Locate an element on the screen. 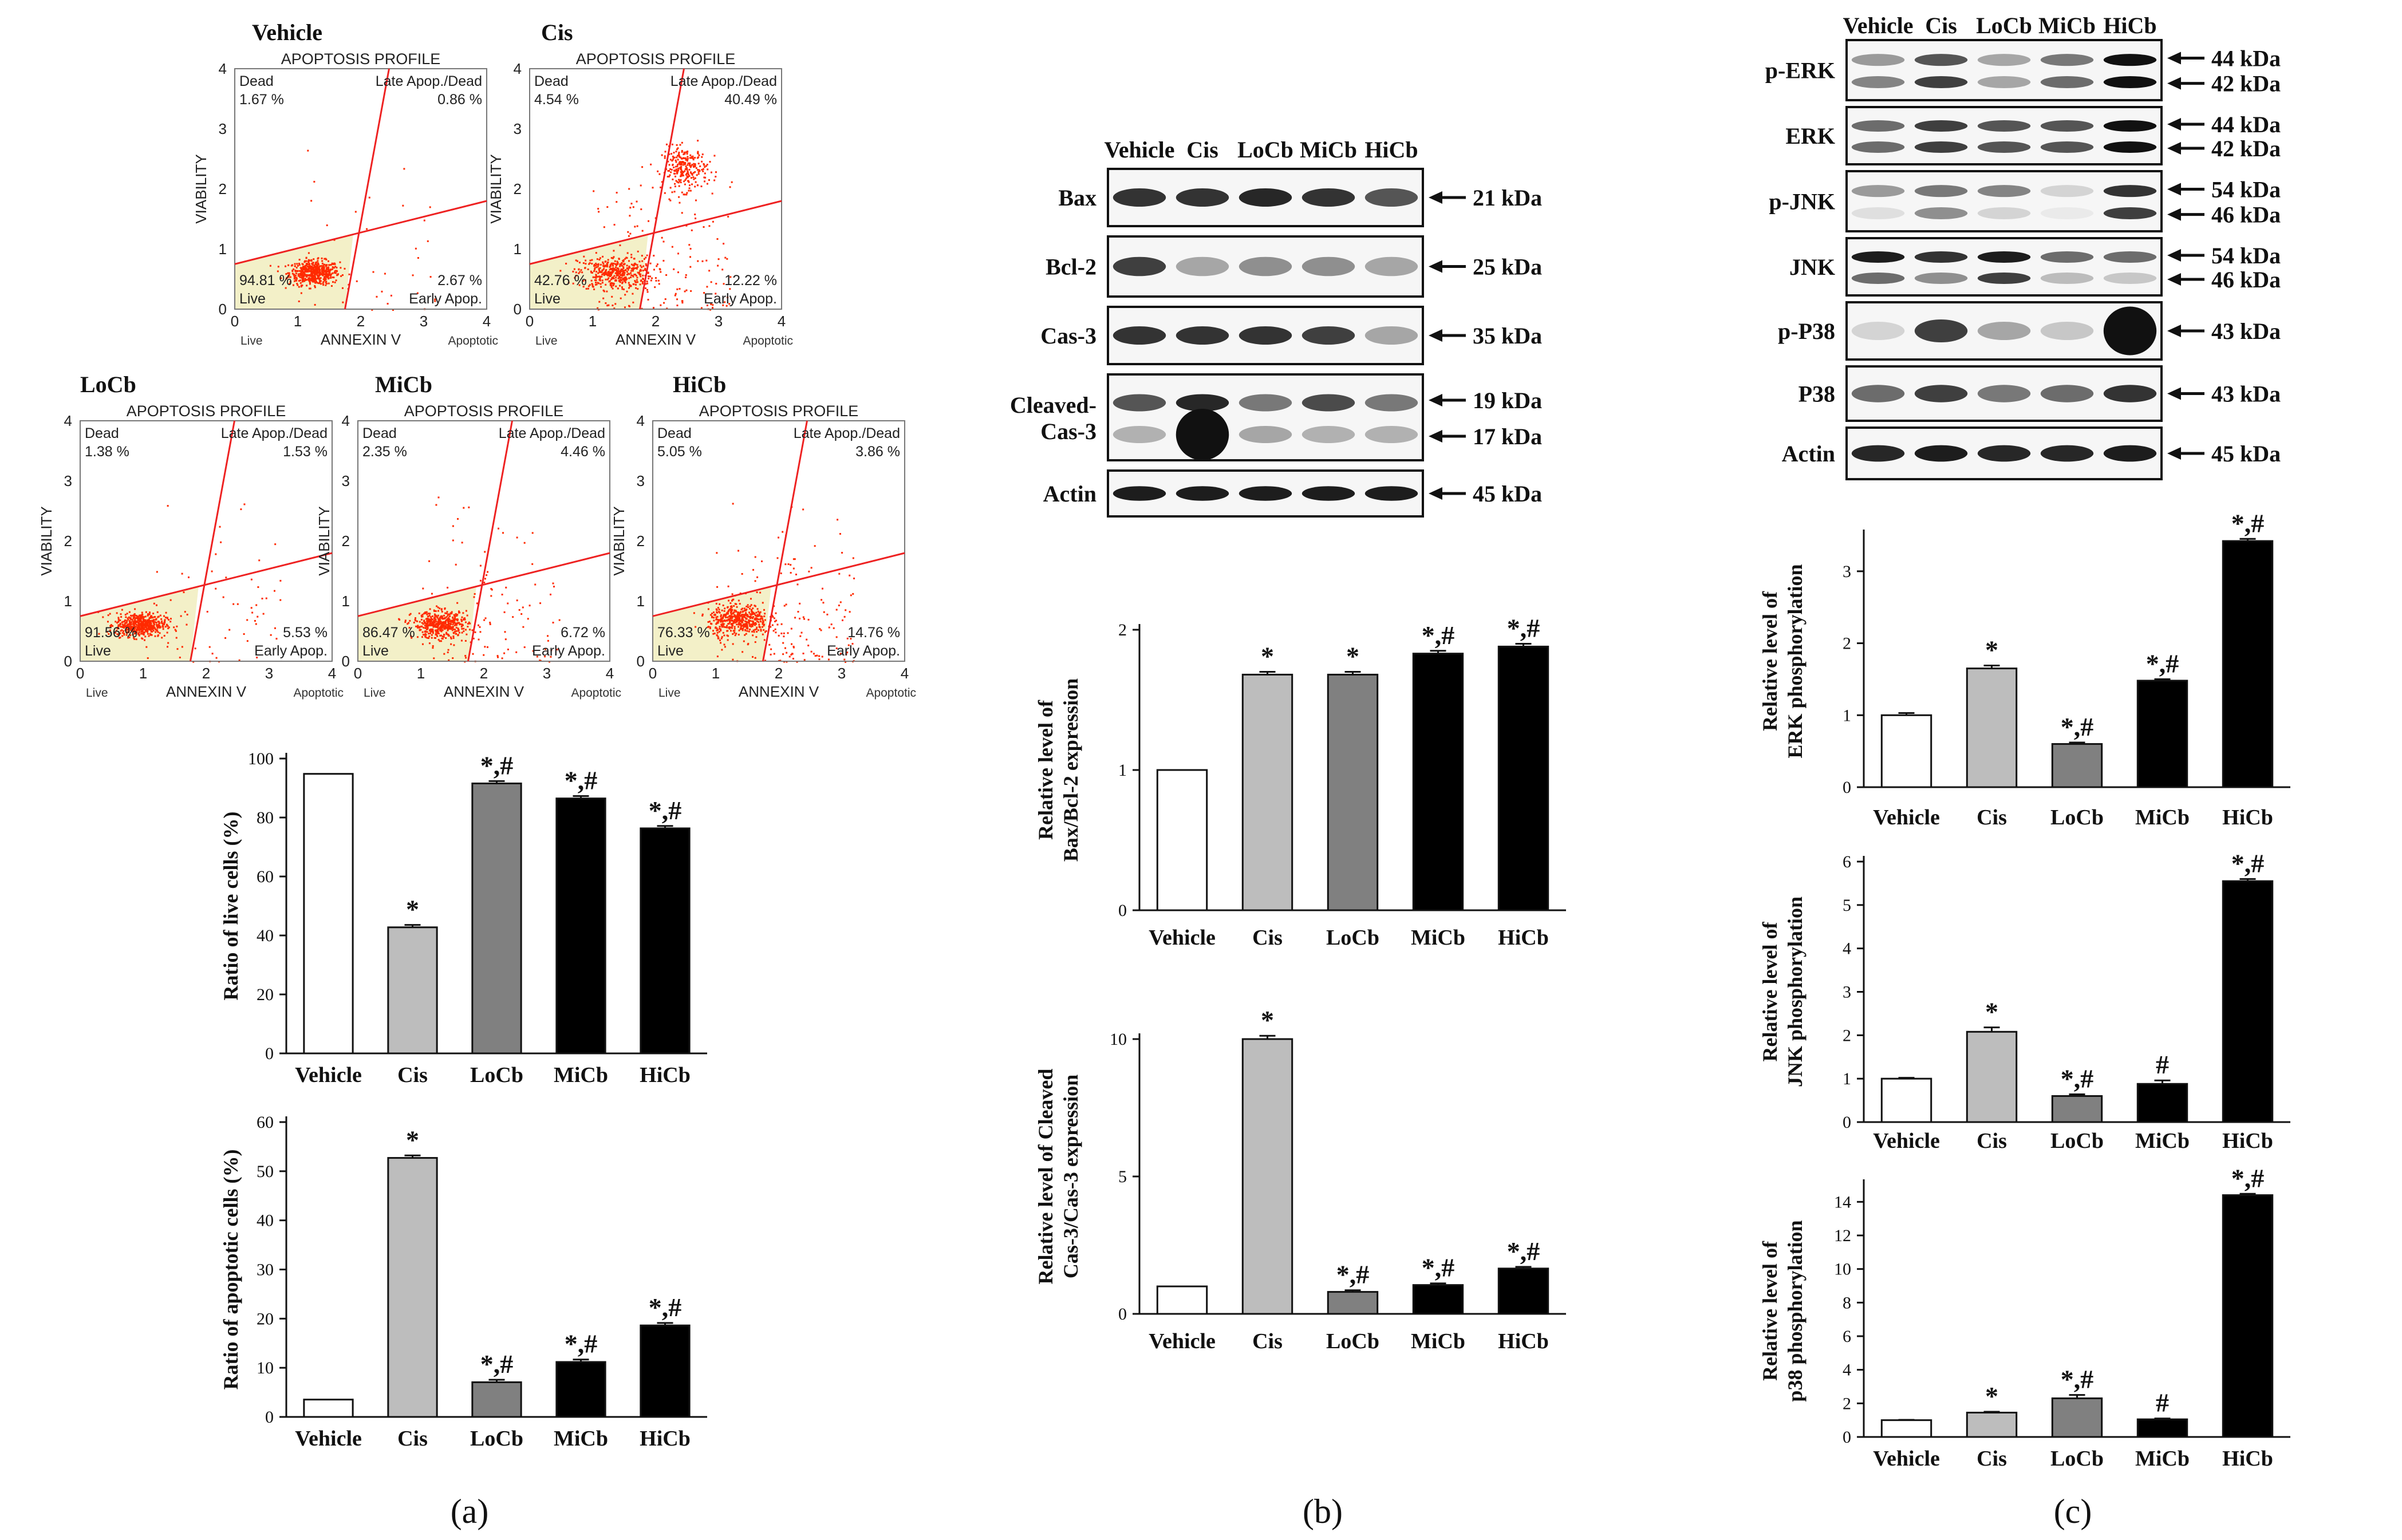 The height and width of the screenshot is (1540, 2402). kda-label: 19 kDa is located at coordinates (1507, 400).